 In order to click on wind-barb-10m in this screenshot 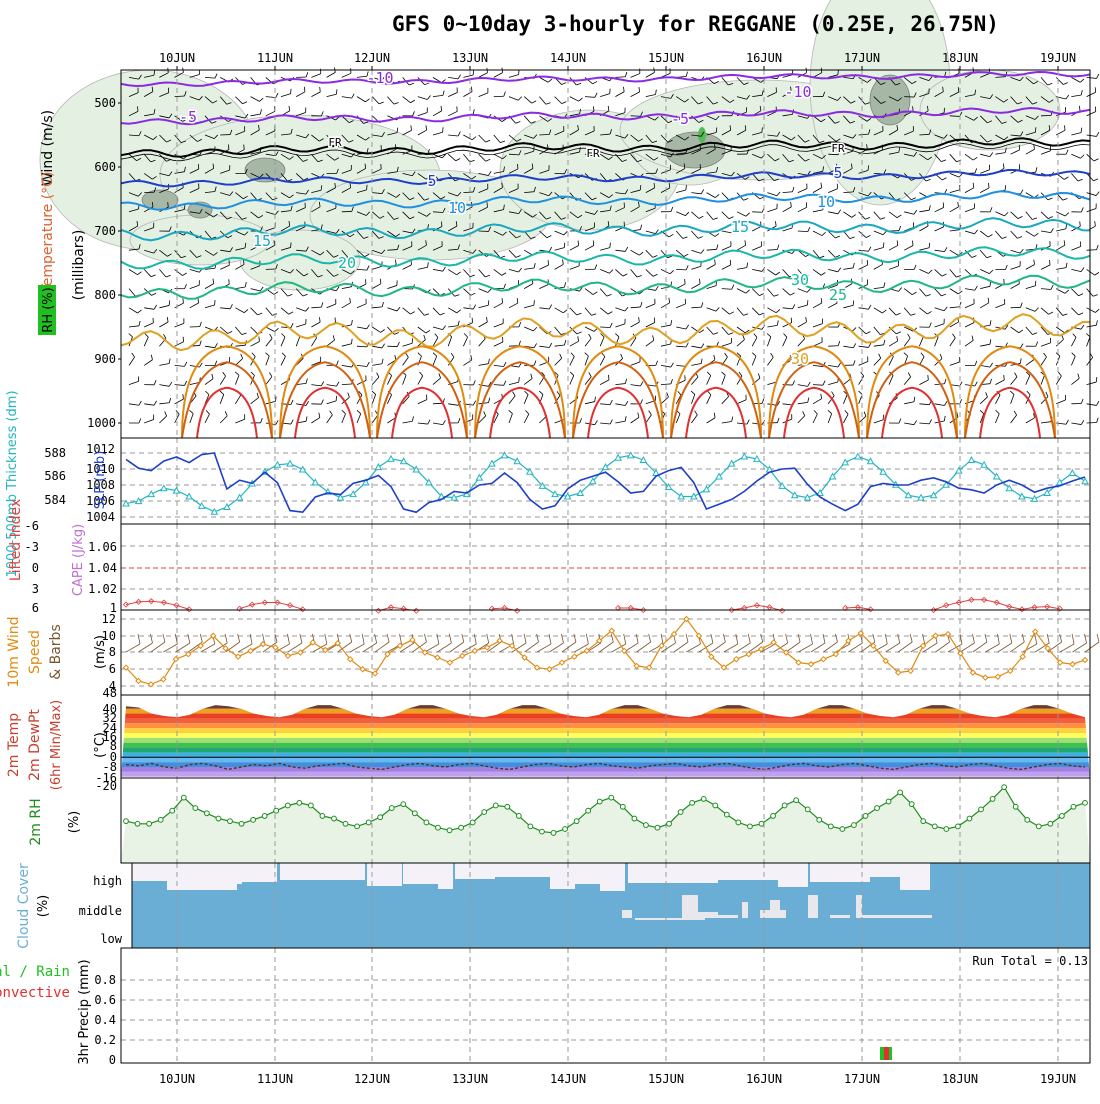, I will do `click(382, 647)`.